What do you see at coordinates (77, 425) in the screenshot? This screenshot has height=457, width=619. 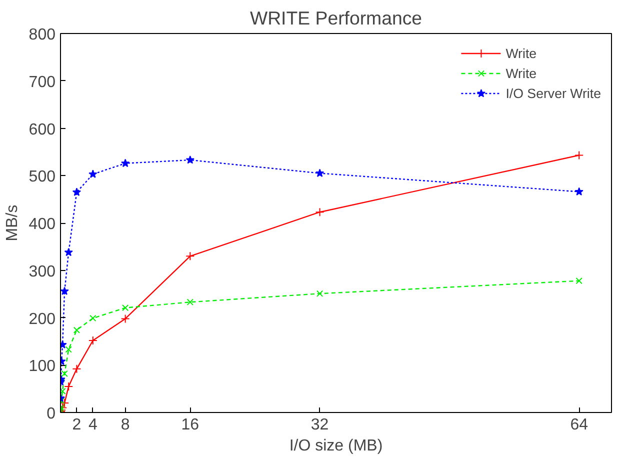 I see `x-tick-label: 2` at bounding box center [77, 425].